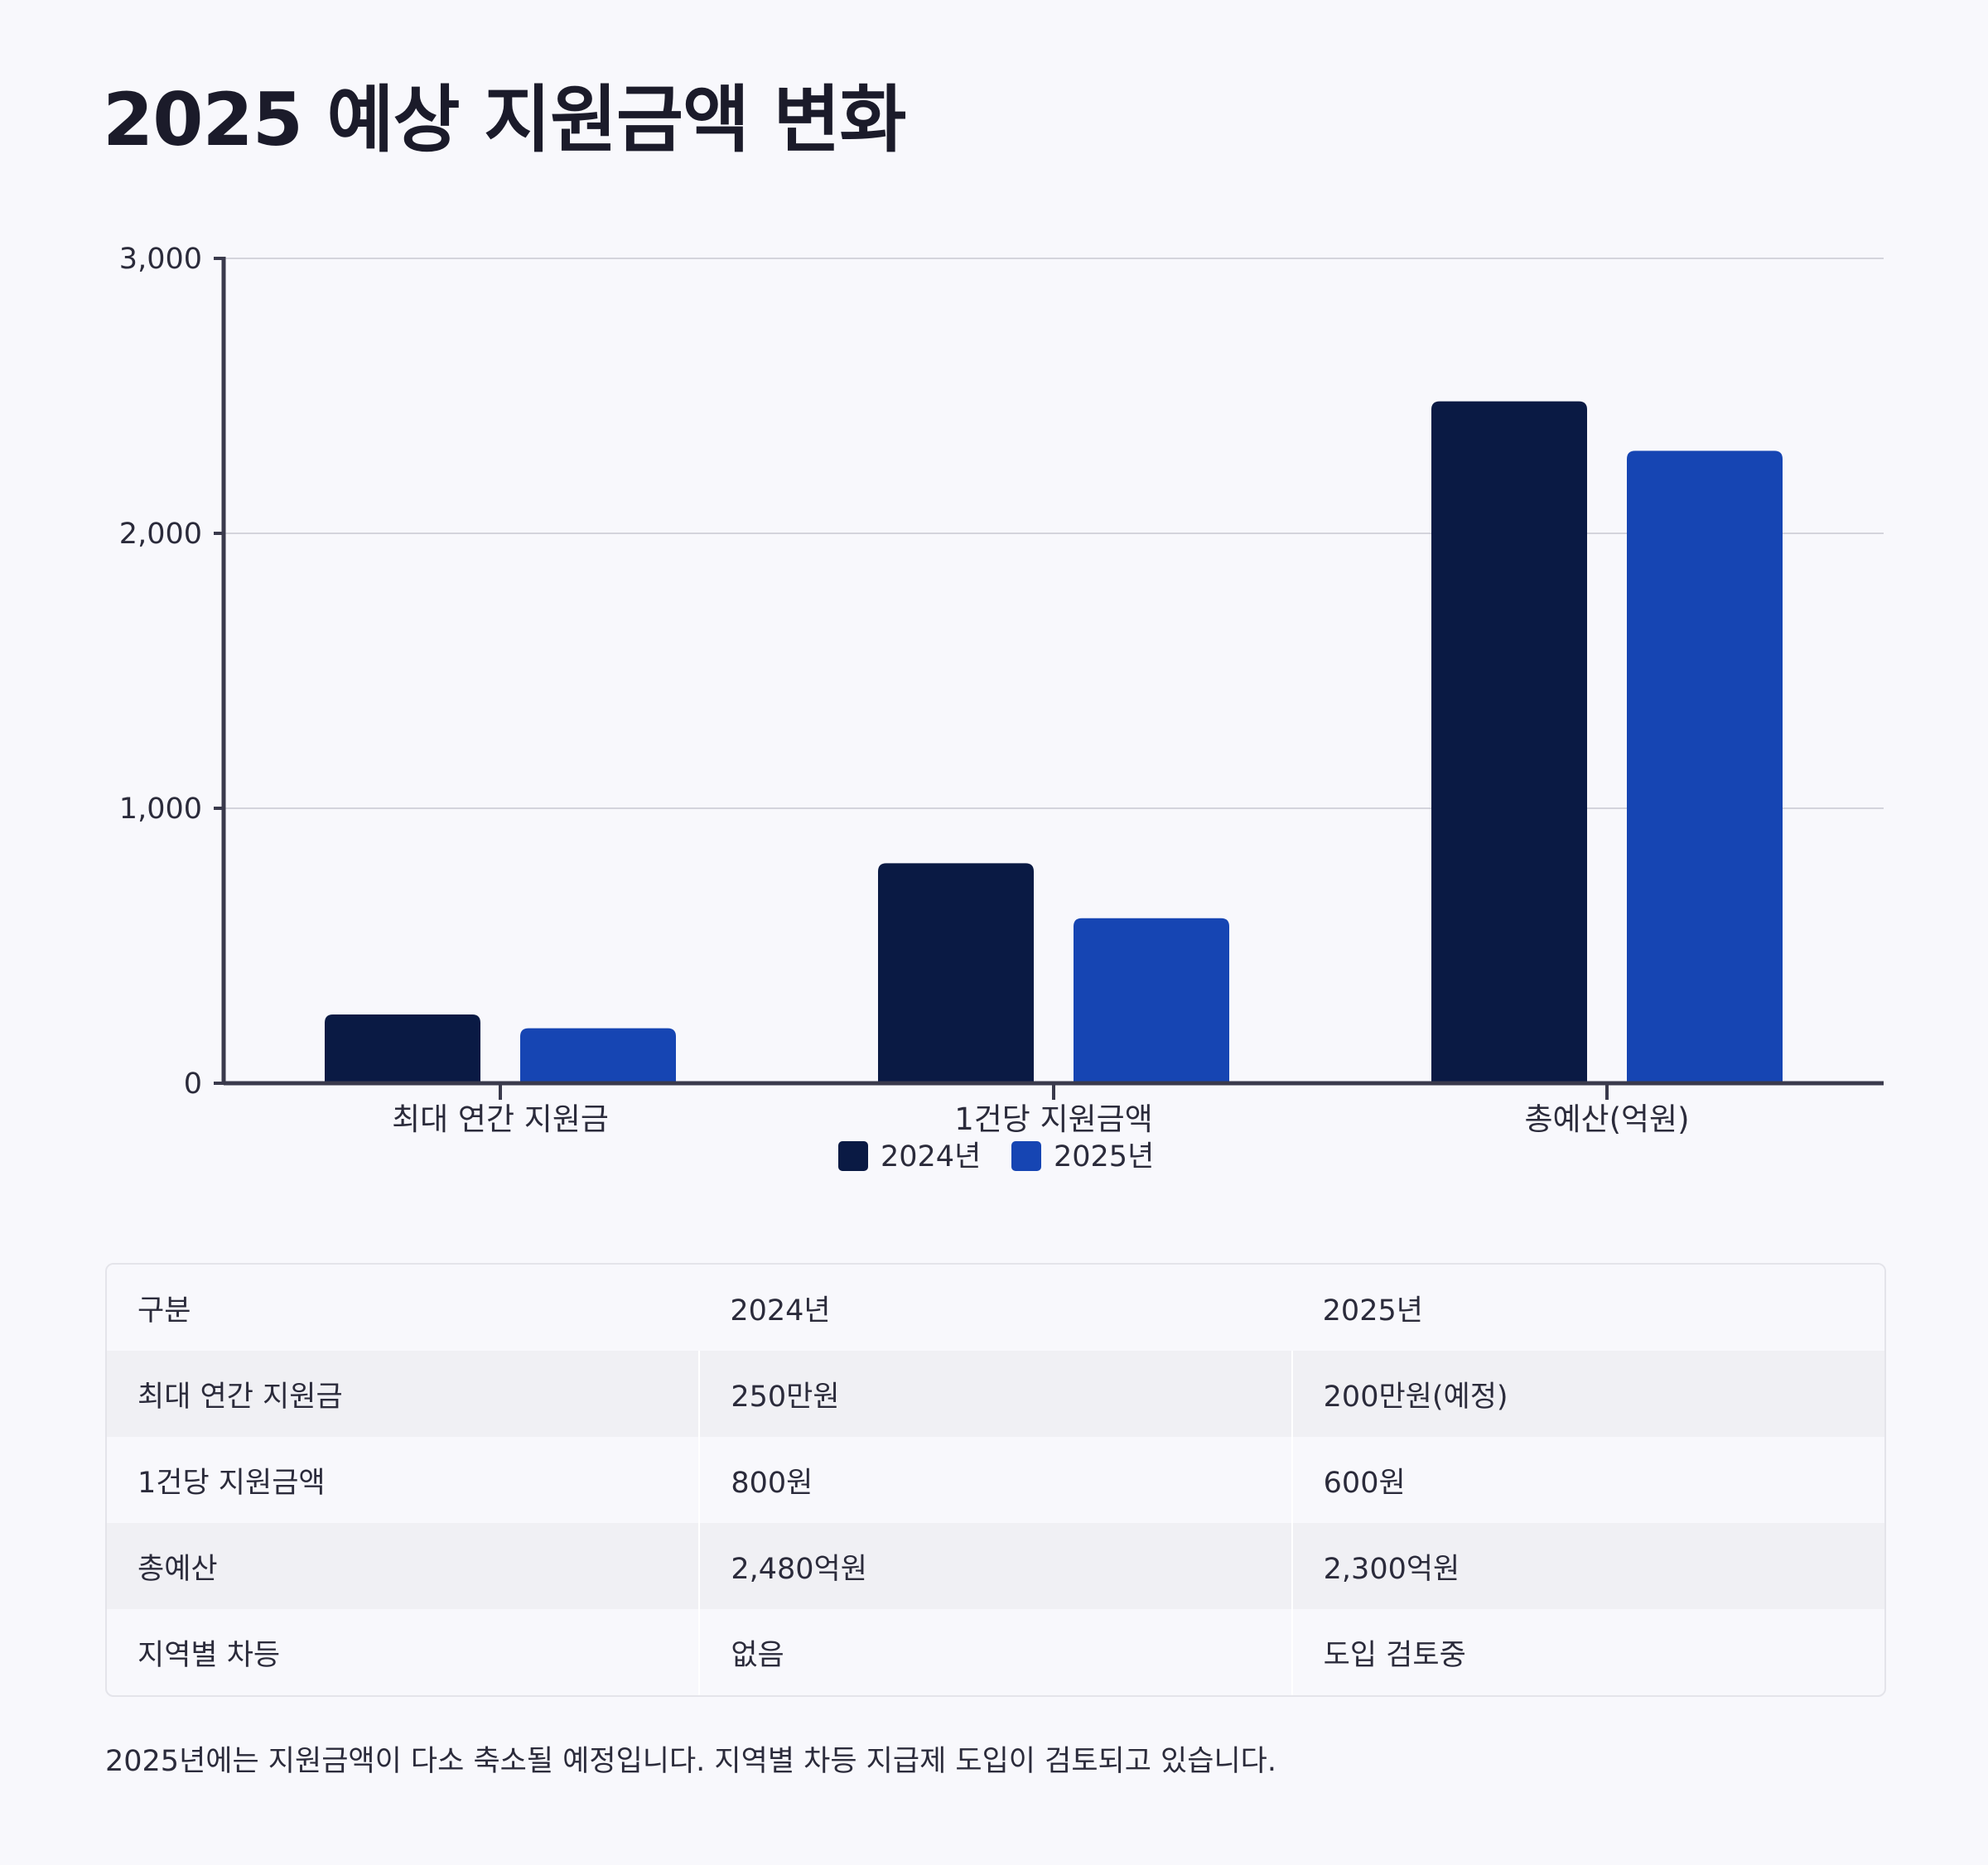 The image size is (1988, 1865). What do you see at coordinates (1587, 1566) in the screenshot?
I see `table-cell: 2,300억원` at bounding box center [1587, 1566].